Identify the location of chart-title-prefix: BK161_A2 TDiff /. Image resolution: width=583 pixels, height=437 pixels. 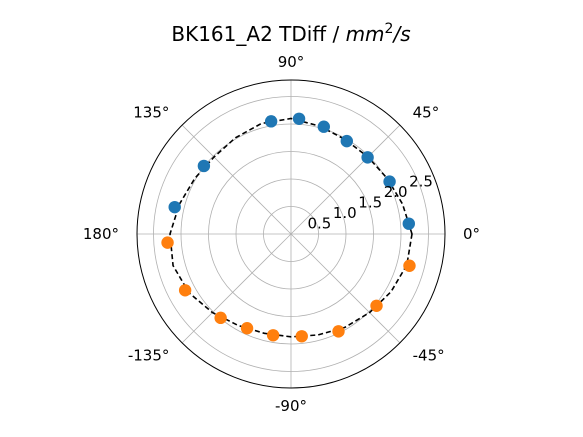
(258, 34).